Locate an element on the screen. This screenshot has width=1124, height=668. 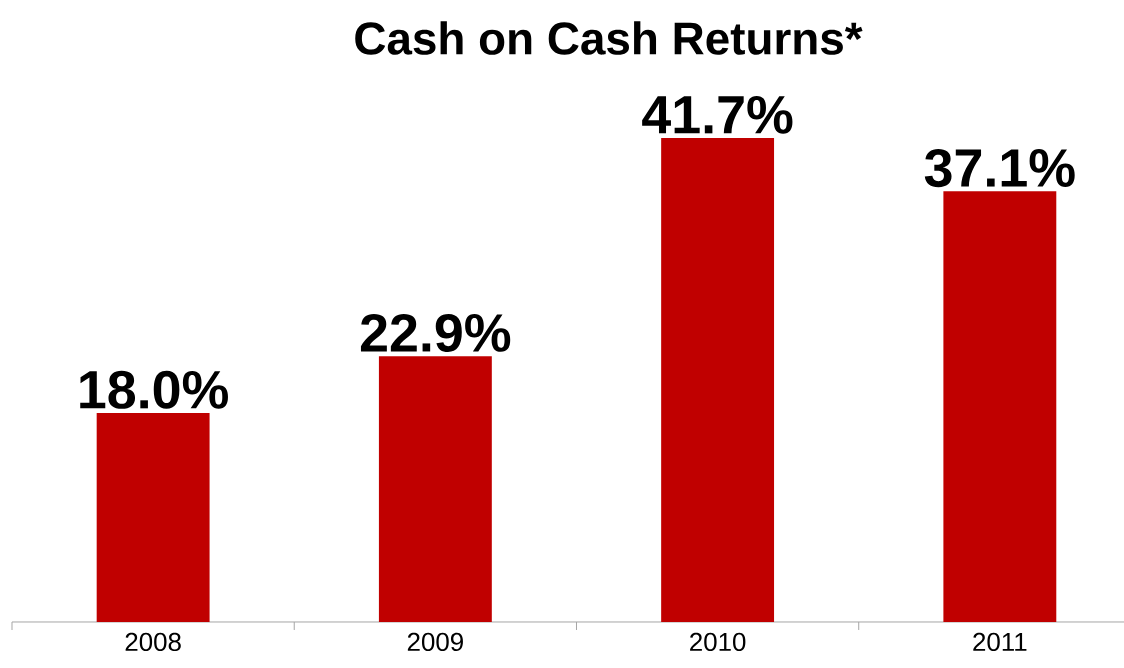
data-label: 41.7% is located at coordinates (717, 114).